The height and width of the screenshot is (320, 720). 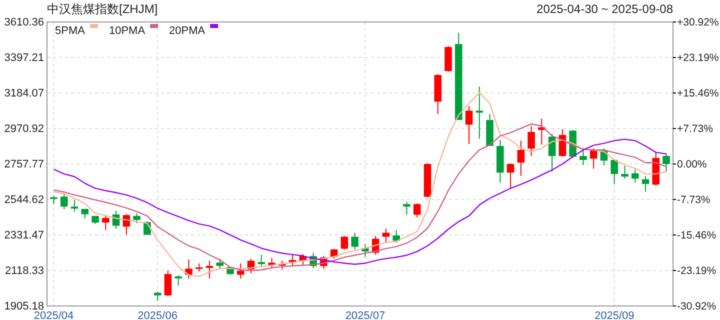 I want to click on legend-label: 5PMA, so click(x=70, y=31).